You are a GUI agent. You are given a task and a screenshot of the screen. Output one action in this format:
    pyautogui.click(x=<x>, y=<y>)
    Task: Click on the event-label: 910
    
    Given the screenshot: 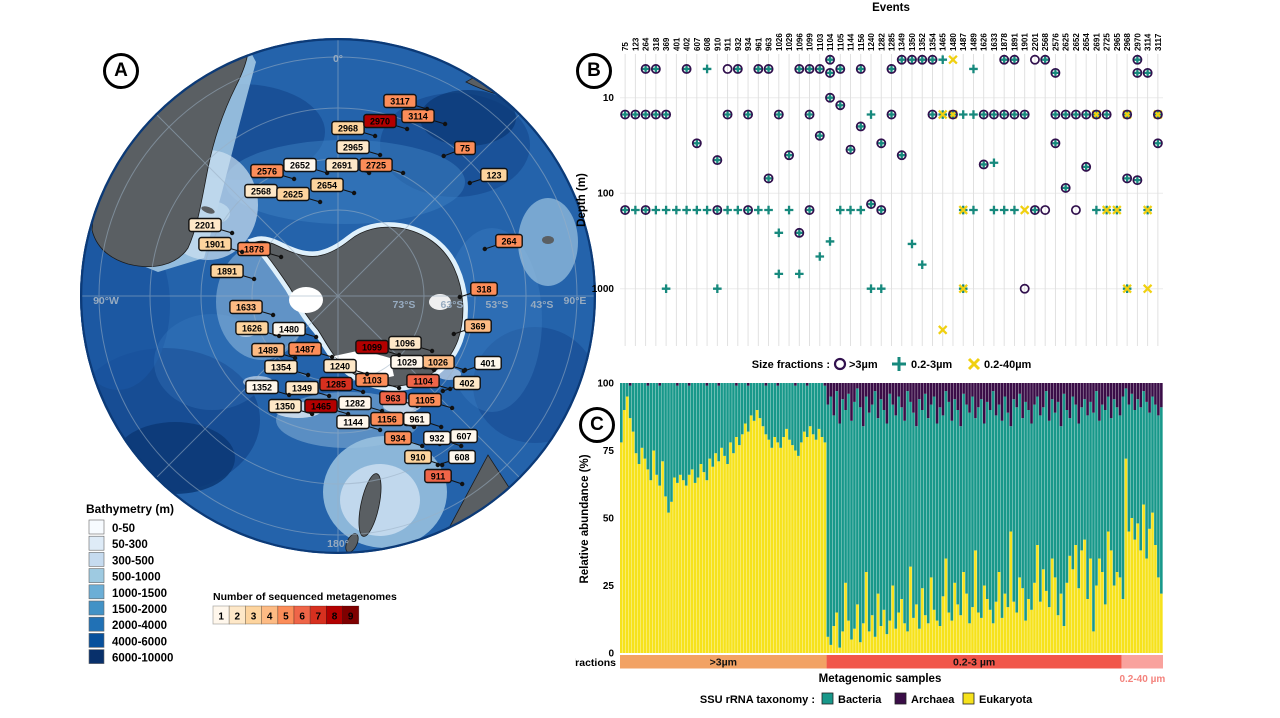 What is the action you would take?
    pyautogui.click(x=717, y=44)
    